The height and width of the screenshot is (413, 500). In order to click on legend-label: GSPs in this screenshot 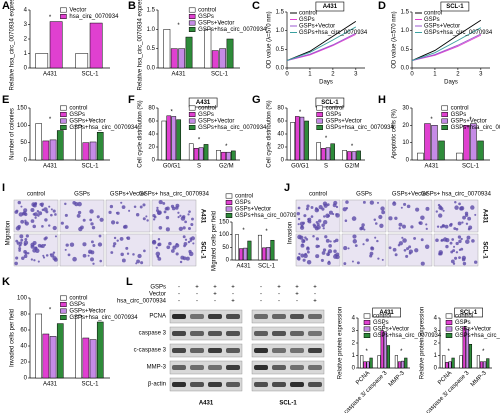, I will do `click(334, 115)`.